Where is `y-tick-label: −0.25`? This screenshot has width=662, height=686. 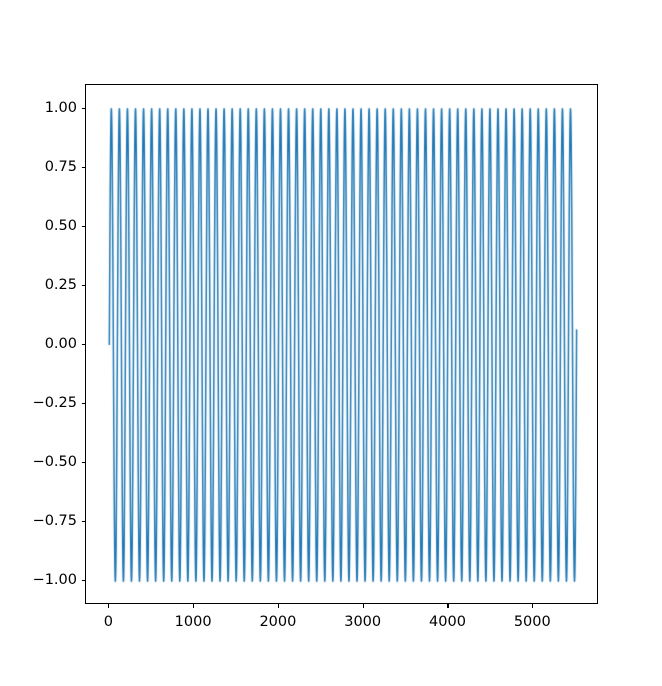
y-tick-label: −0.25 is located at coordinates (54, 402).